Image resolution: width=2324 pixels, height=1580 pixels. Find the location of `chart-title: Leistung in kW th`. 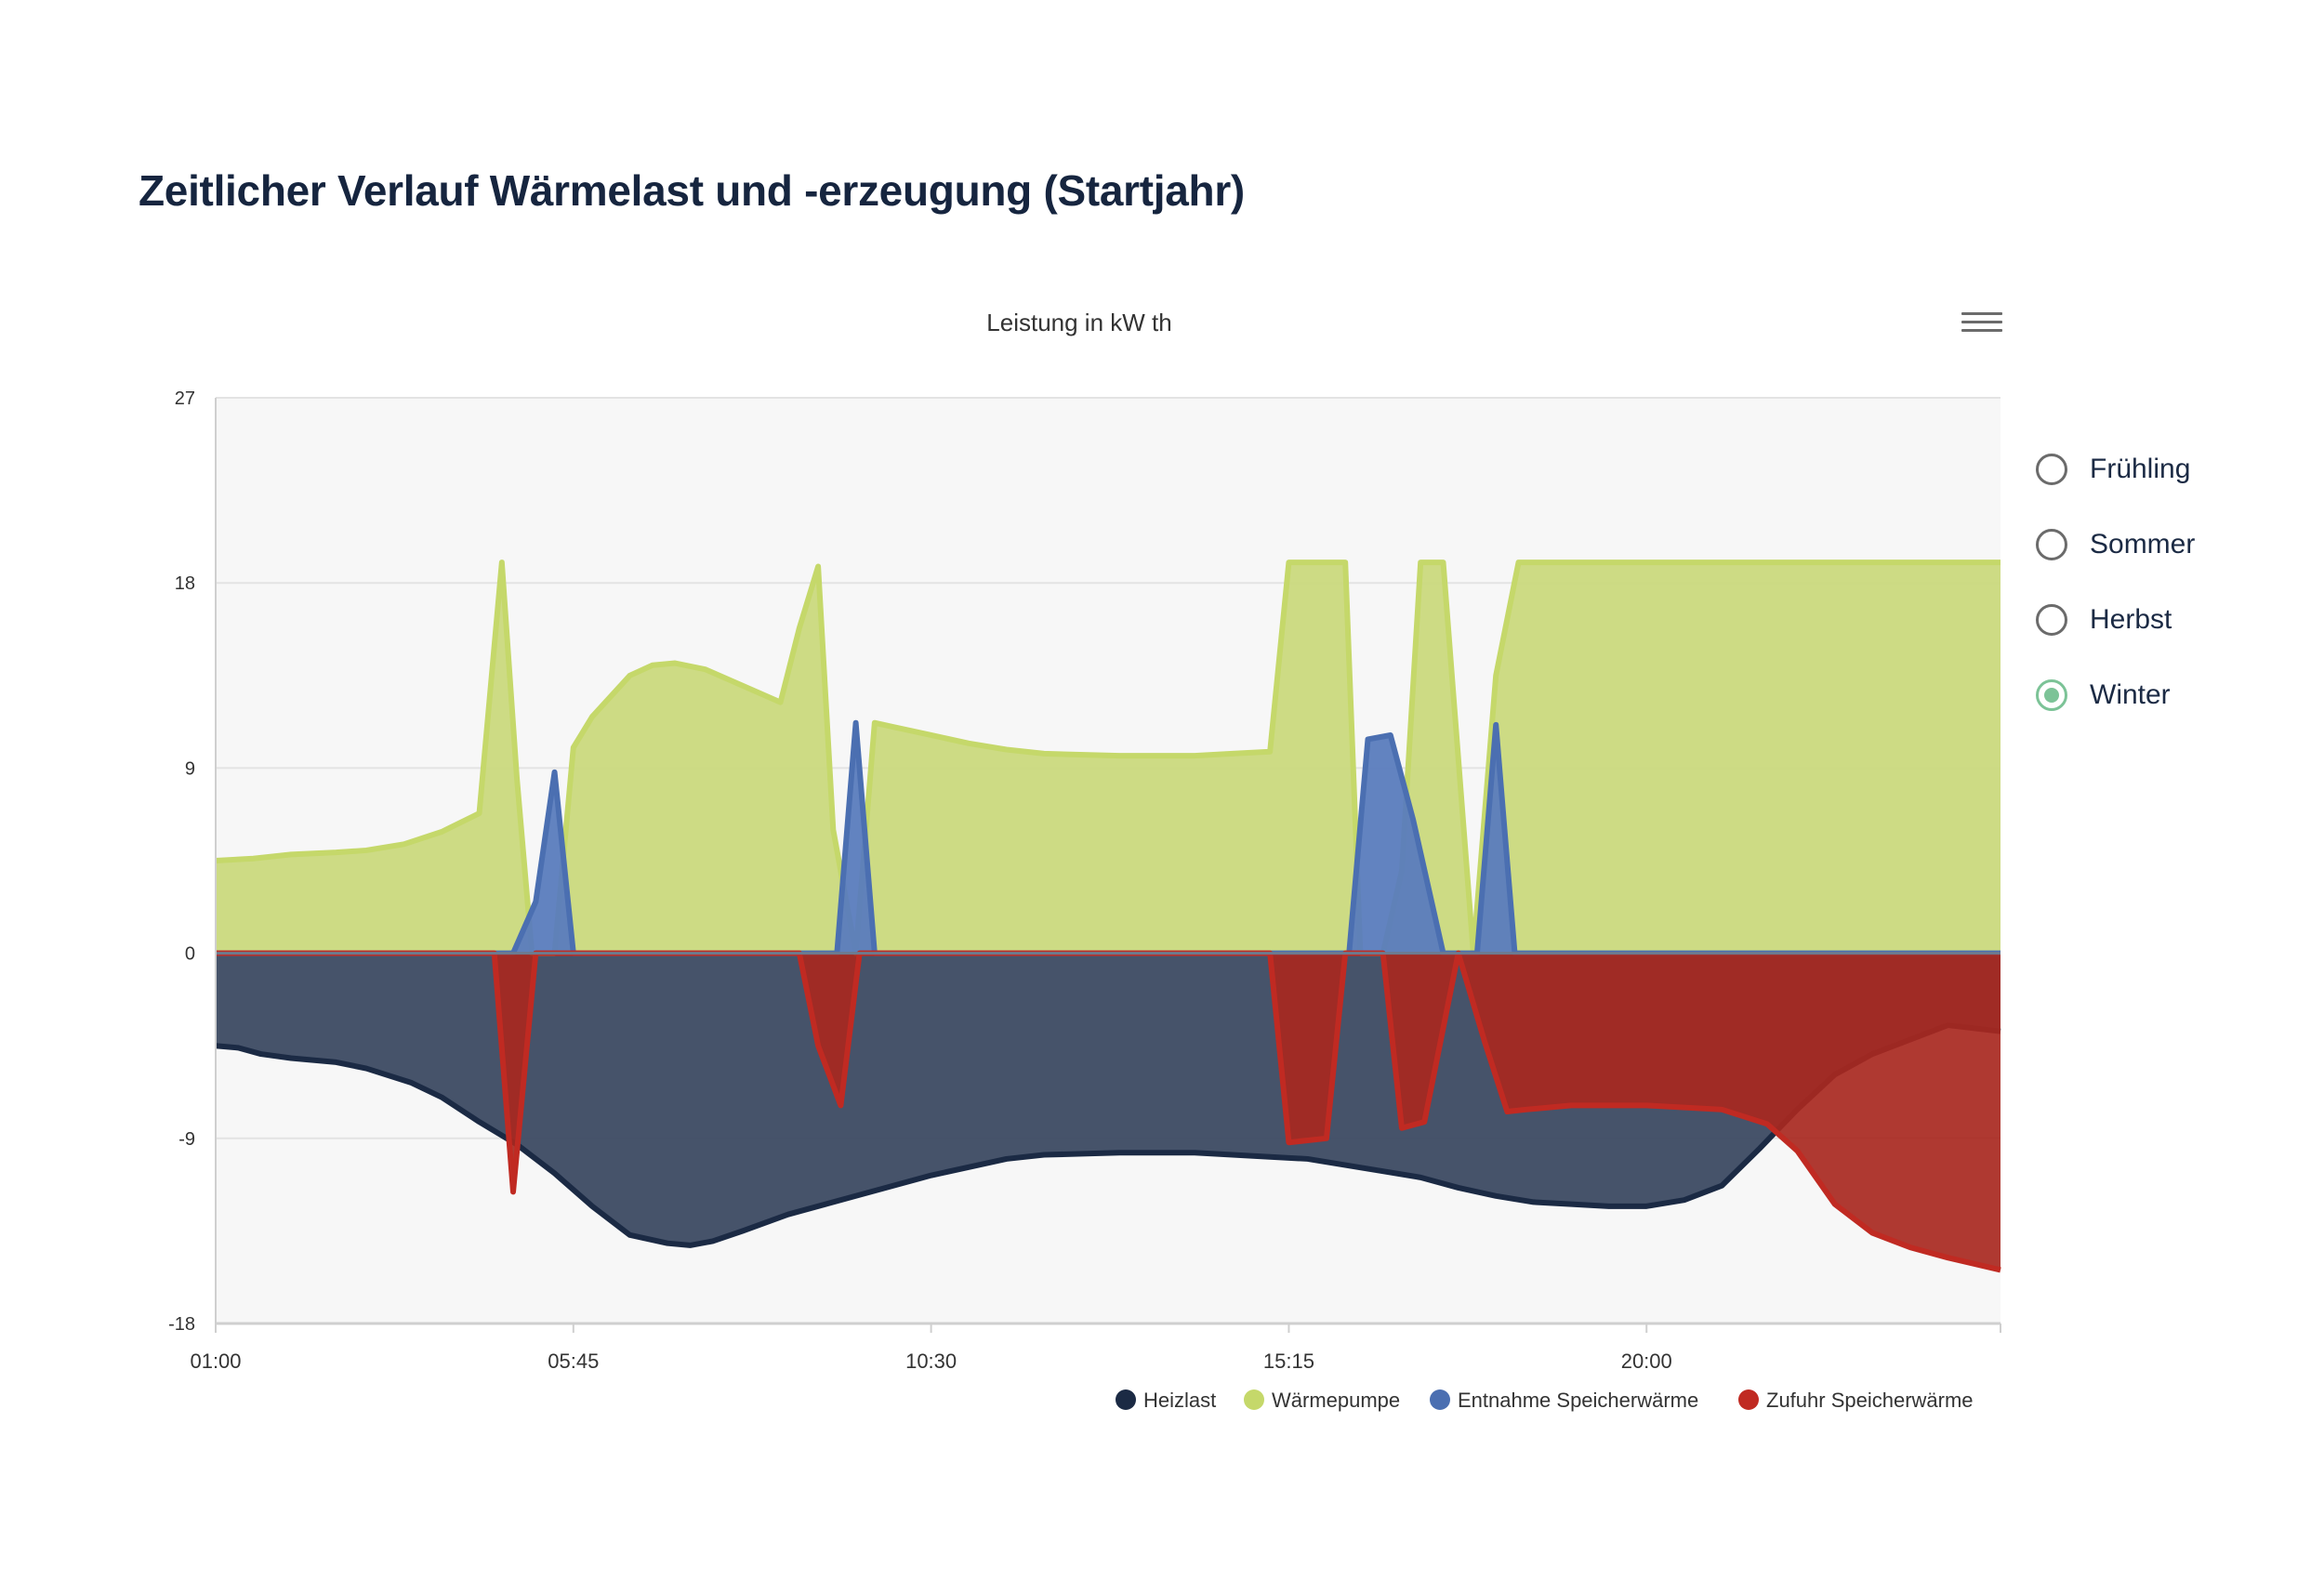

chart-title: Leistung in kW th is located at coordinates (1078, 322).